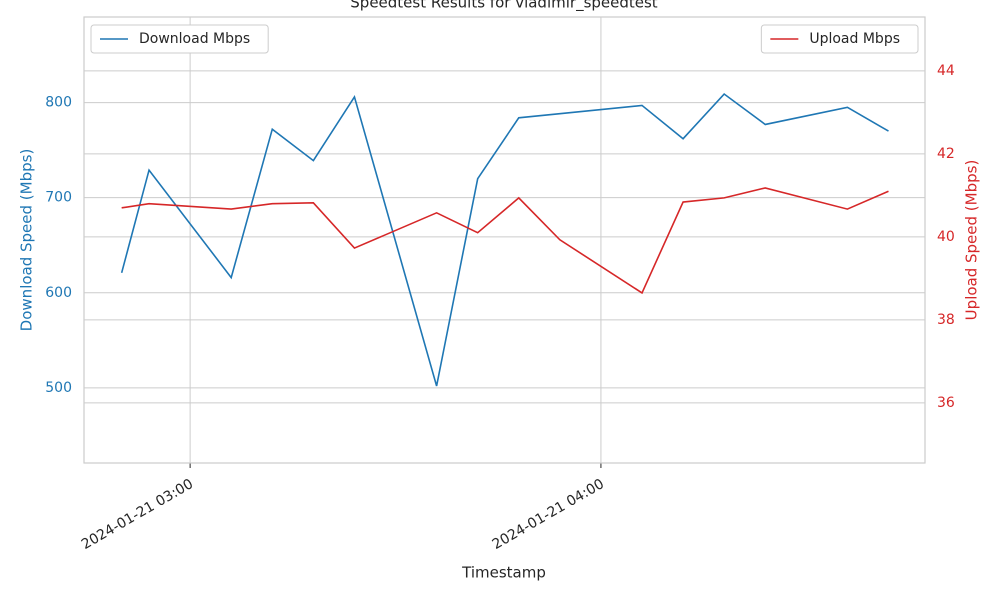  I want to click on legend: Upload Mbps, so click(839, 39).